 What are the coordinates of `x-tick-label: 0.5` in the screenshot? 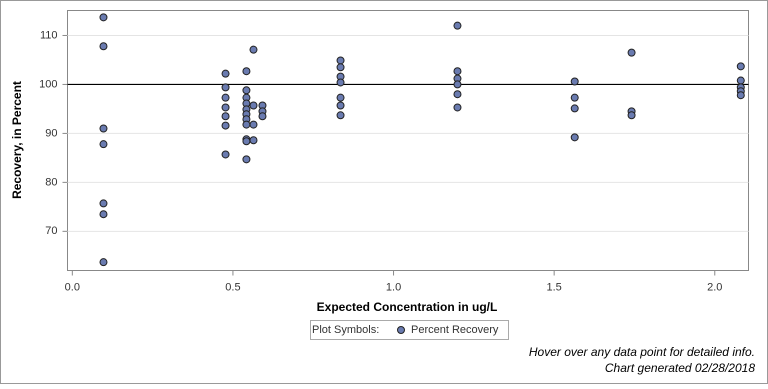 It's located at (232, 287).